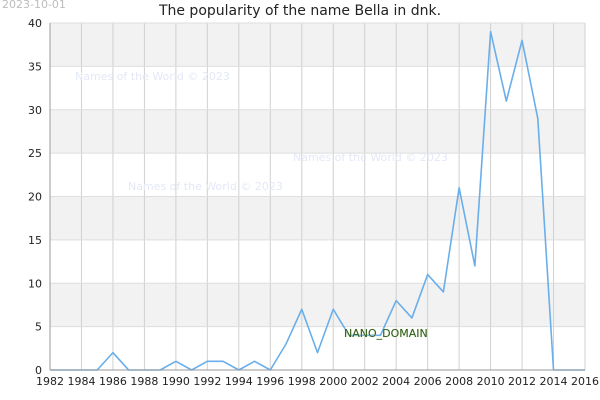 This screenshot has height=400, width=600. I want to click on x-tick-label: 2010, so click(491, 381).